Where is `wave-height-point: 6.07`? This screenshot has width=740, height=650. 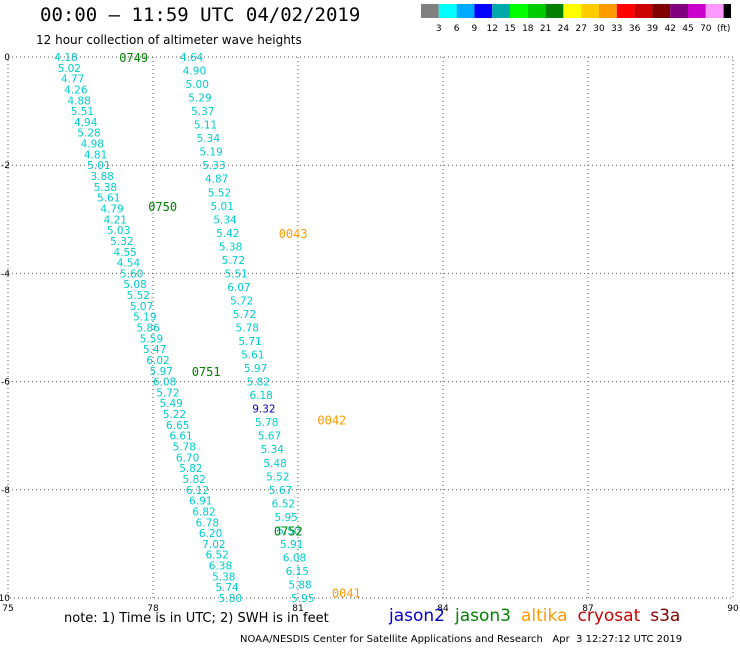
wave-height-point: 6.07 is located at coordinates (238, 288).